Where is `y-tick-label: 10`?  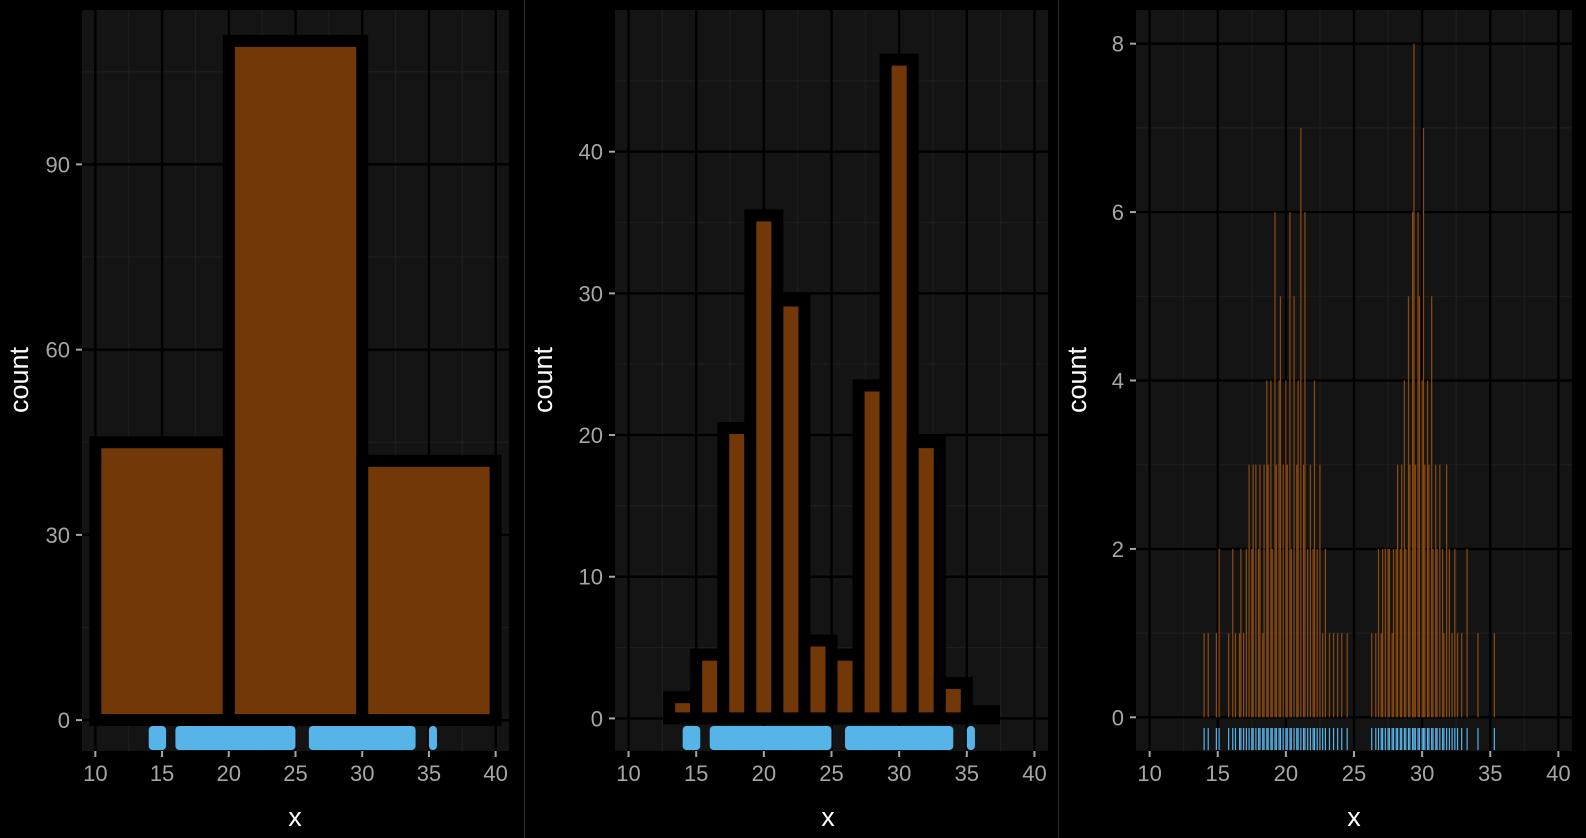 y-tick-label: 10 is located at coordinates (591, 577).